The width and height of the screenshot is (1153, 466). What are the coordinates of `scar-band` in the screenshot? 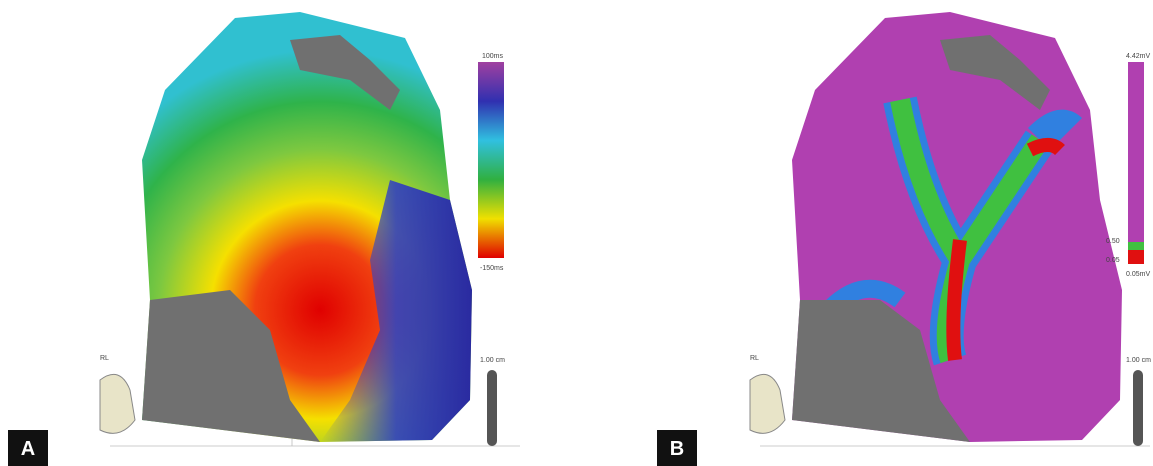 It's located at (1005, 249).